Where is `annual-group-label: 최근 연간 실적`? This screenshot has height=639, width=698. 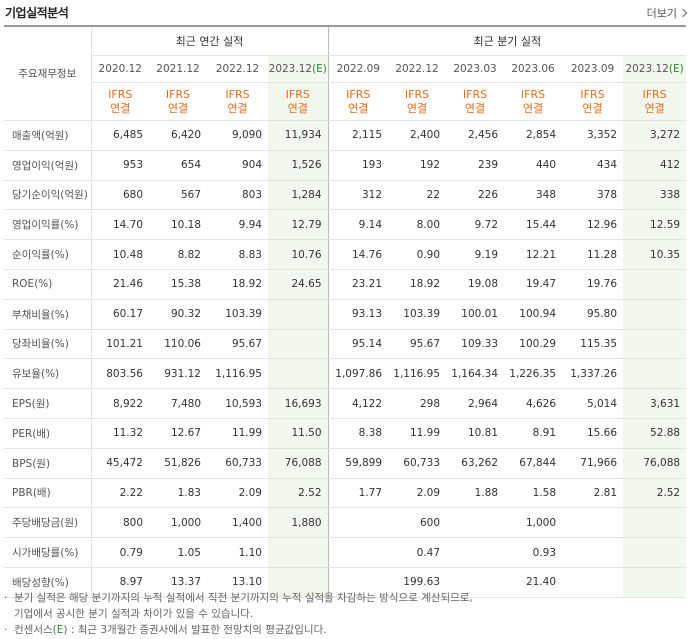
annual-group-label: 최근 연간 실적 is located at coordinates (209, 41).